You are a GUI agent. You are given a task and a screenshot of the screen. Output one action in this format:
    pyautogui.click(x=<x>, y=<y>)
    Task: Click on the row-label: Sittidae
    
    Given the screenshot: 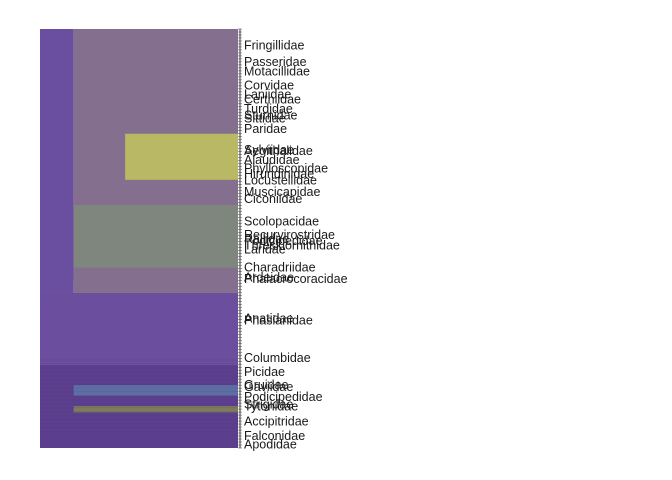 What is the action you would take?
    pyautogui.click(x=265, y=119)
    